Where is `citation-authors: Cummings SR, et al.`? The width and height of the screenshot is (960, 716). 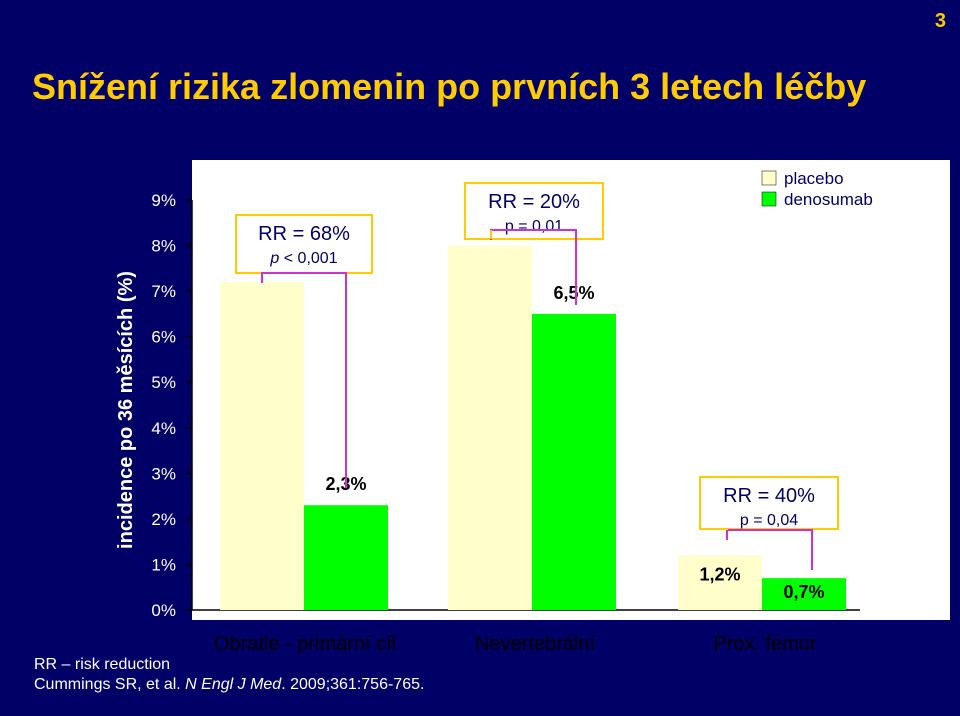 citation-authors: Cummings SR, et al. is located at coordinates (110, 684).